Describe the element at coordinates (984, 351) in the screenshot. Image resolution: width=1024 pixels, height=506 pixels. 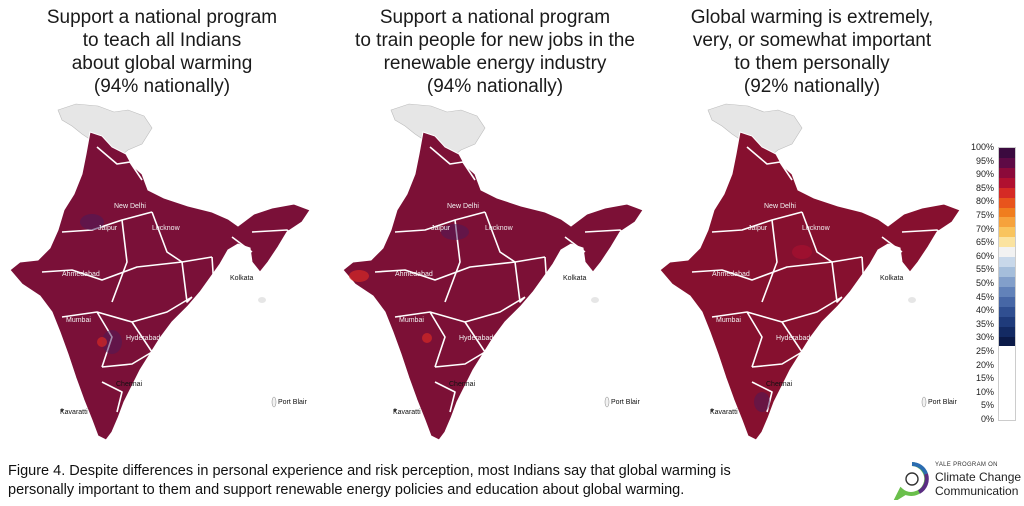
I see `legend-tick-label: 25%` at that location.